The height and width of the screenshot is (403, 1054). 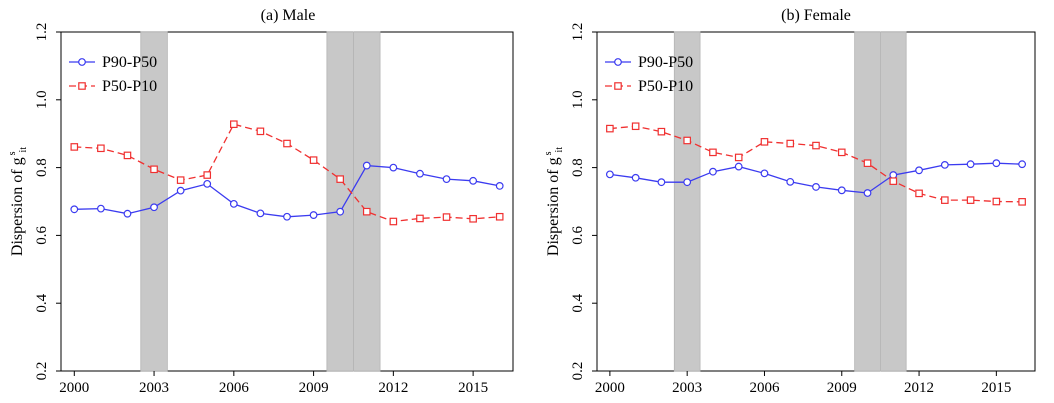 I want to click on legend-label: P50-P10, so click(x=129, y=86).